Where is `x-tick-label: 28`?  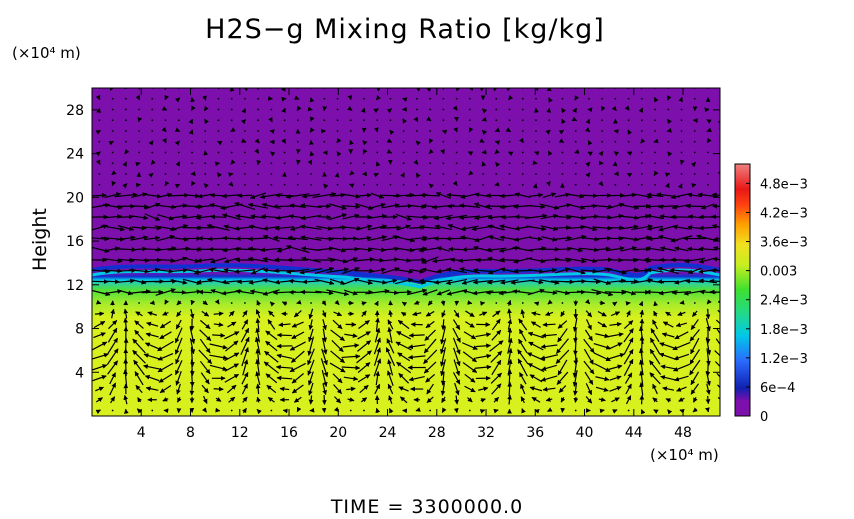 x-tick-label: 28 is located at coordinates (437, 433).